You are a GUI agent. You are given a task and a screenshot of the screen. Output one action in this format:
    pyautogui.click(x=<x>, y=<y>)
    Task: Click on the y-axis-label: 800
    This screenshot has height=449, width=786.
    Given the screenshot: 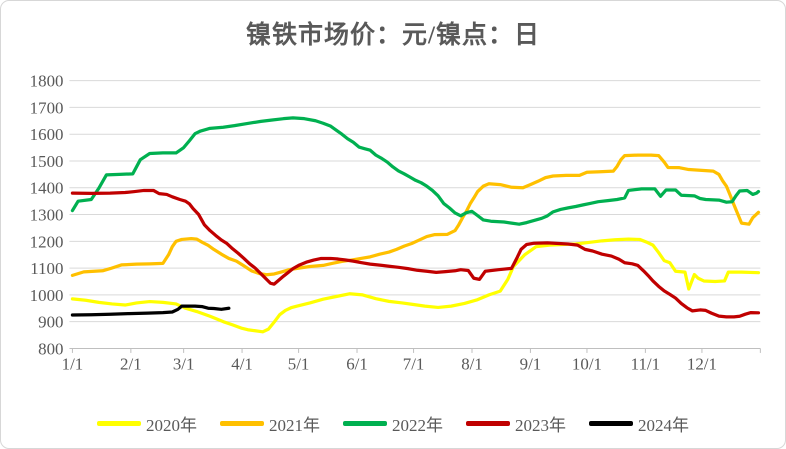 What is the action you would take?
    pyautogui.click(x=50, y=348)
    